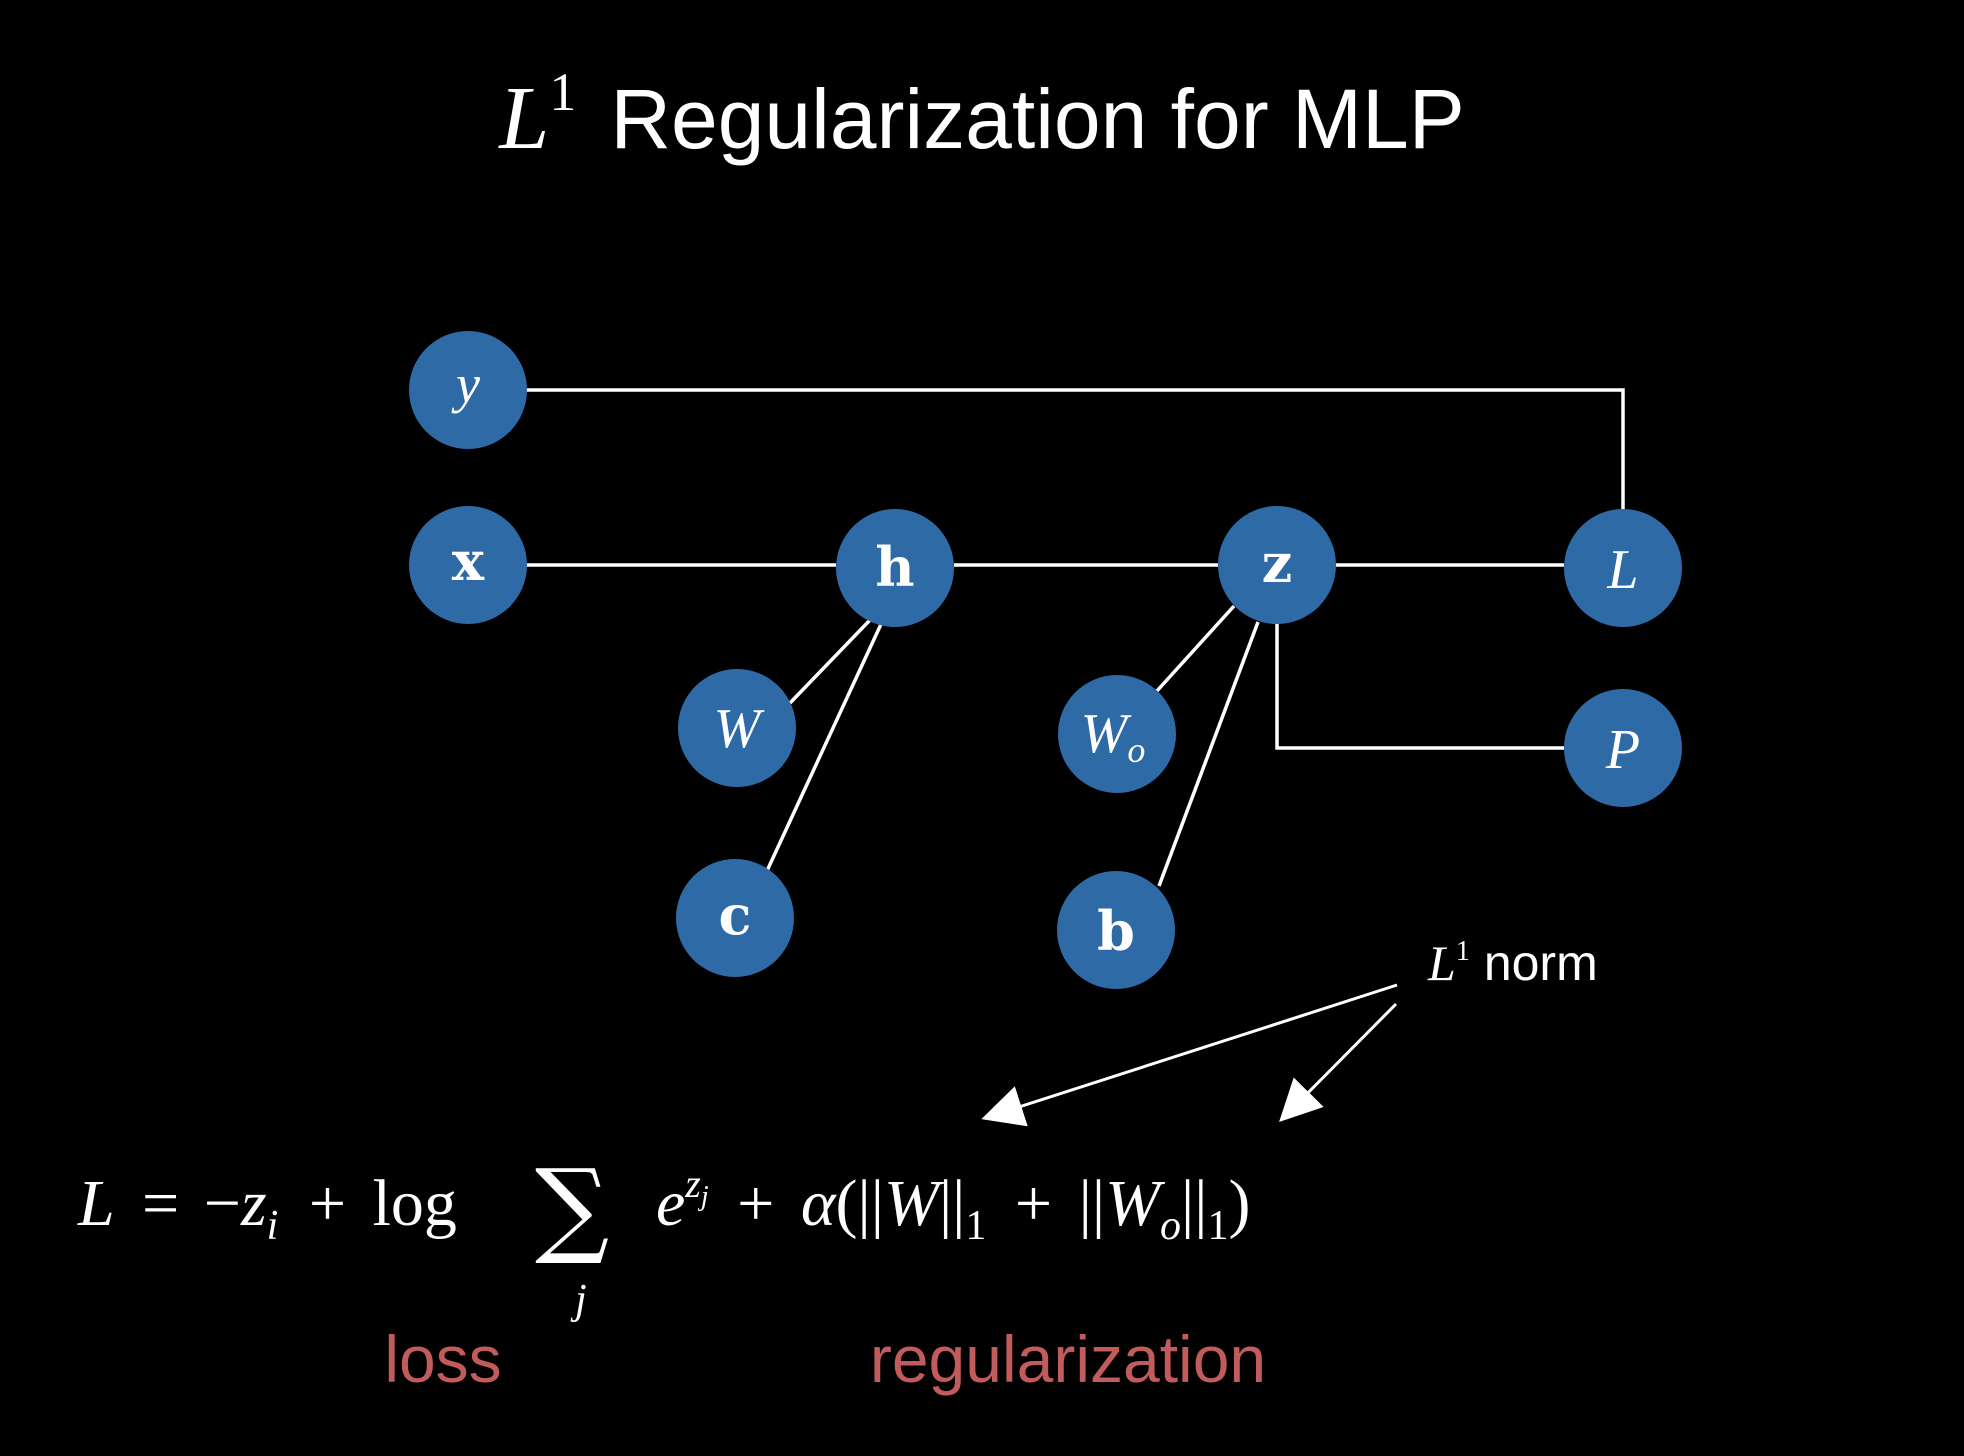 This screenshot has height=1456, width=1964. I want to click on node-x: x, so click(468, 565).